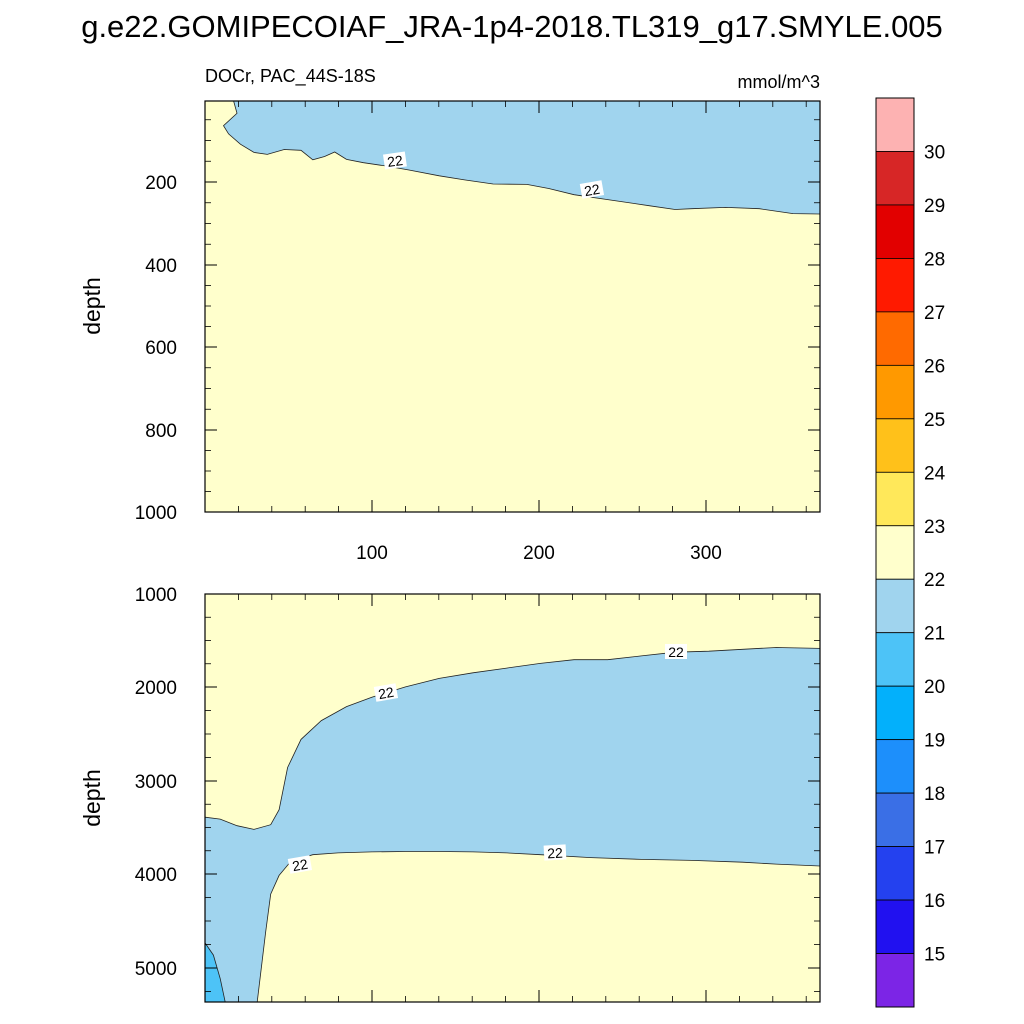 This screenshot has height=1024, width=1024. What do you see at coordinates (161, 348) in the screenshot?
I see `y-tick-label: 600` at bounding box center [161, 348].